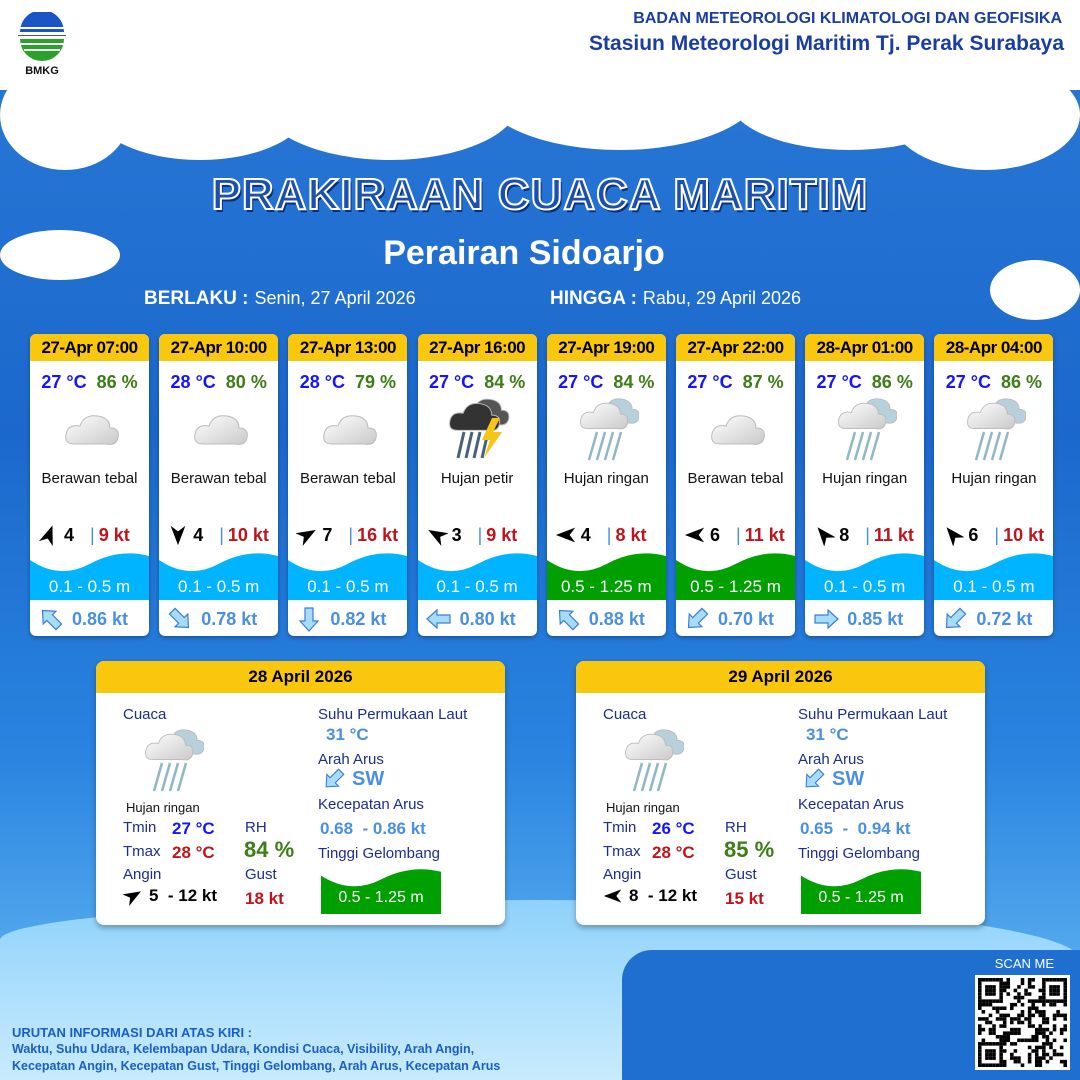 The image size is (1080, 1080). I want to click on weather-condition: Berawan tebal, so click(735, 478).